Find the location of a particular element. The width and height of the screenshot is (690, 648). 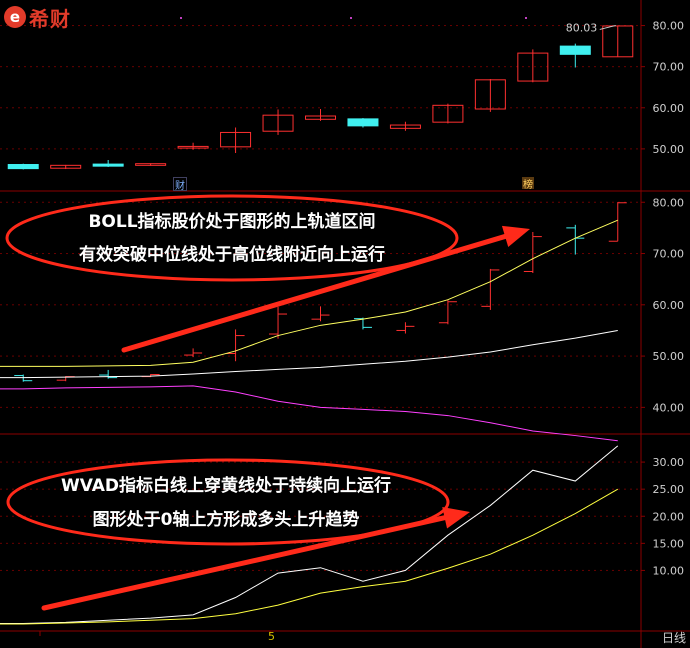

date-tick-label: 5 is located at coordinates (271, 636).